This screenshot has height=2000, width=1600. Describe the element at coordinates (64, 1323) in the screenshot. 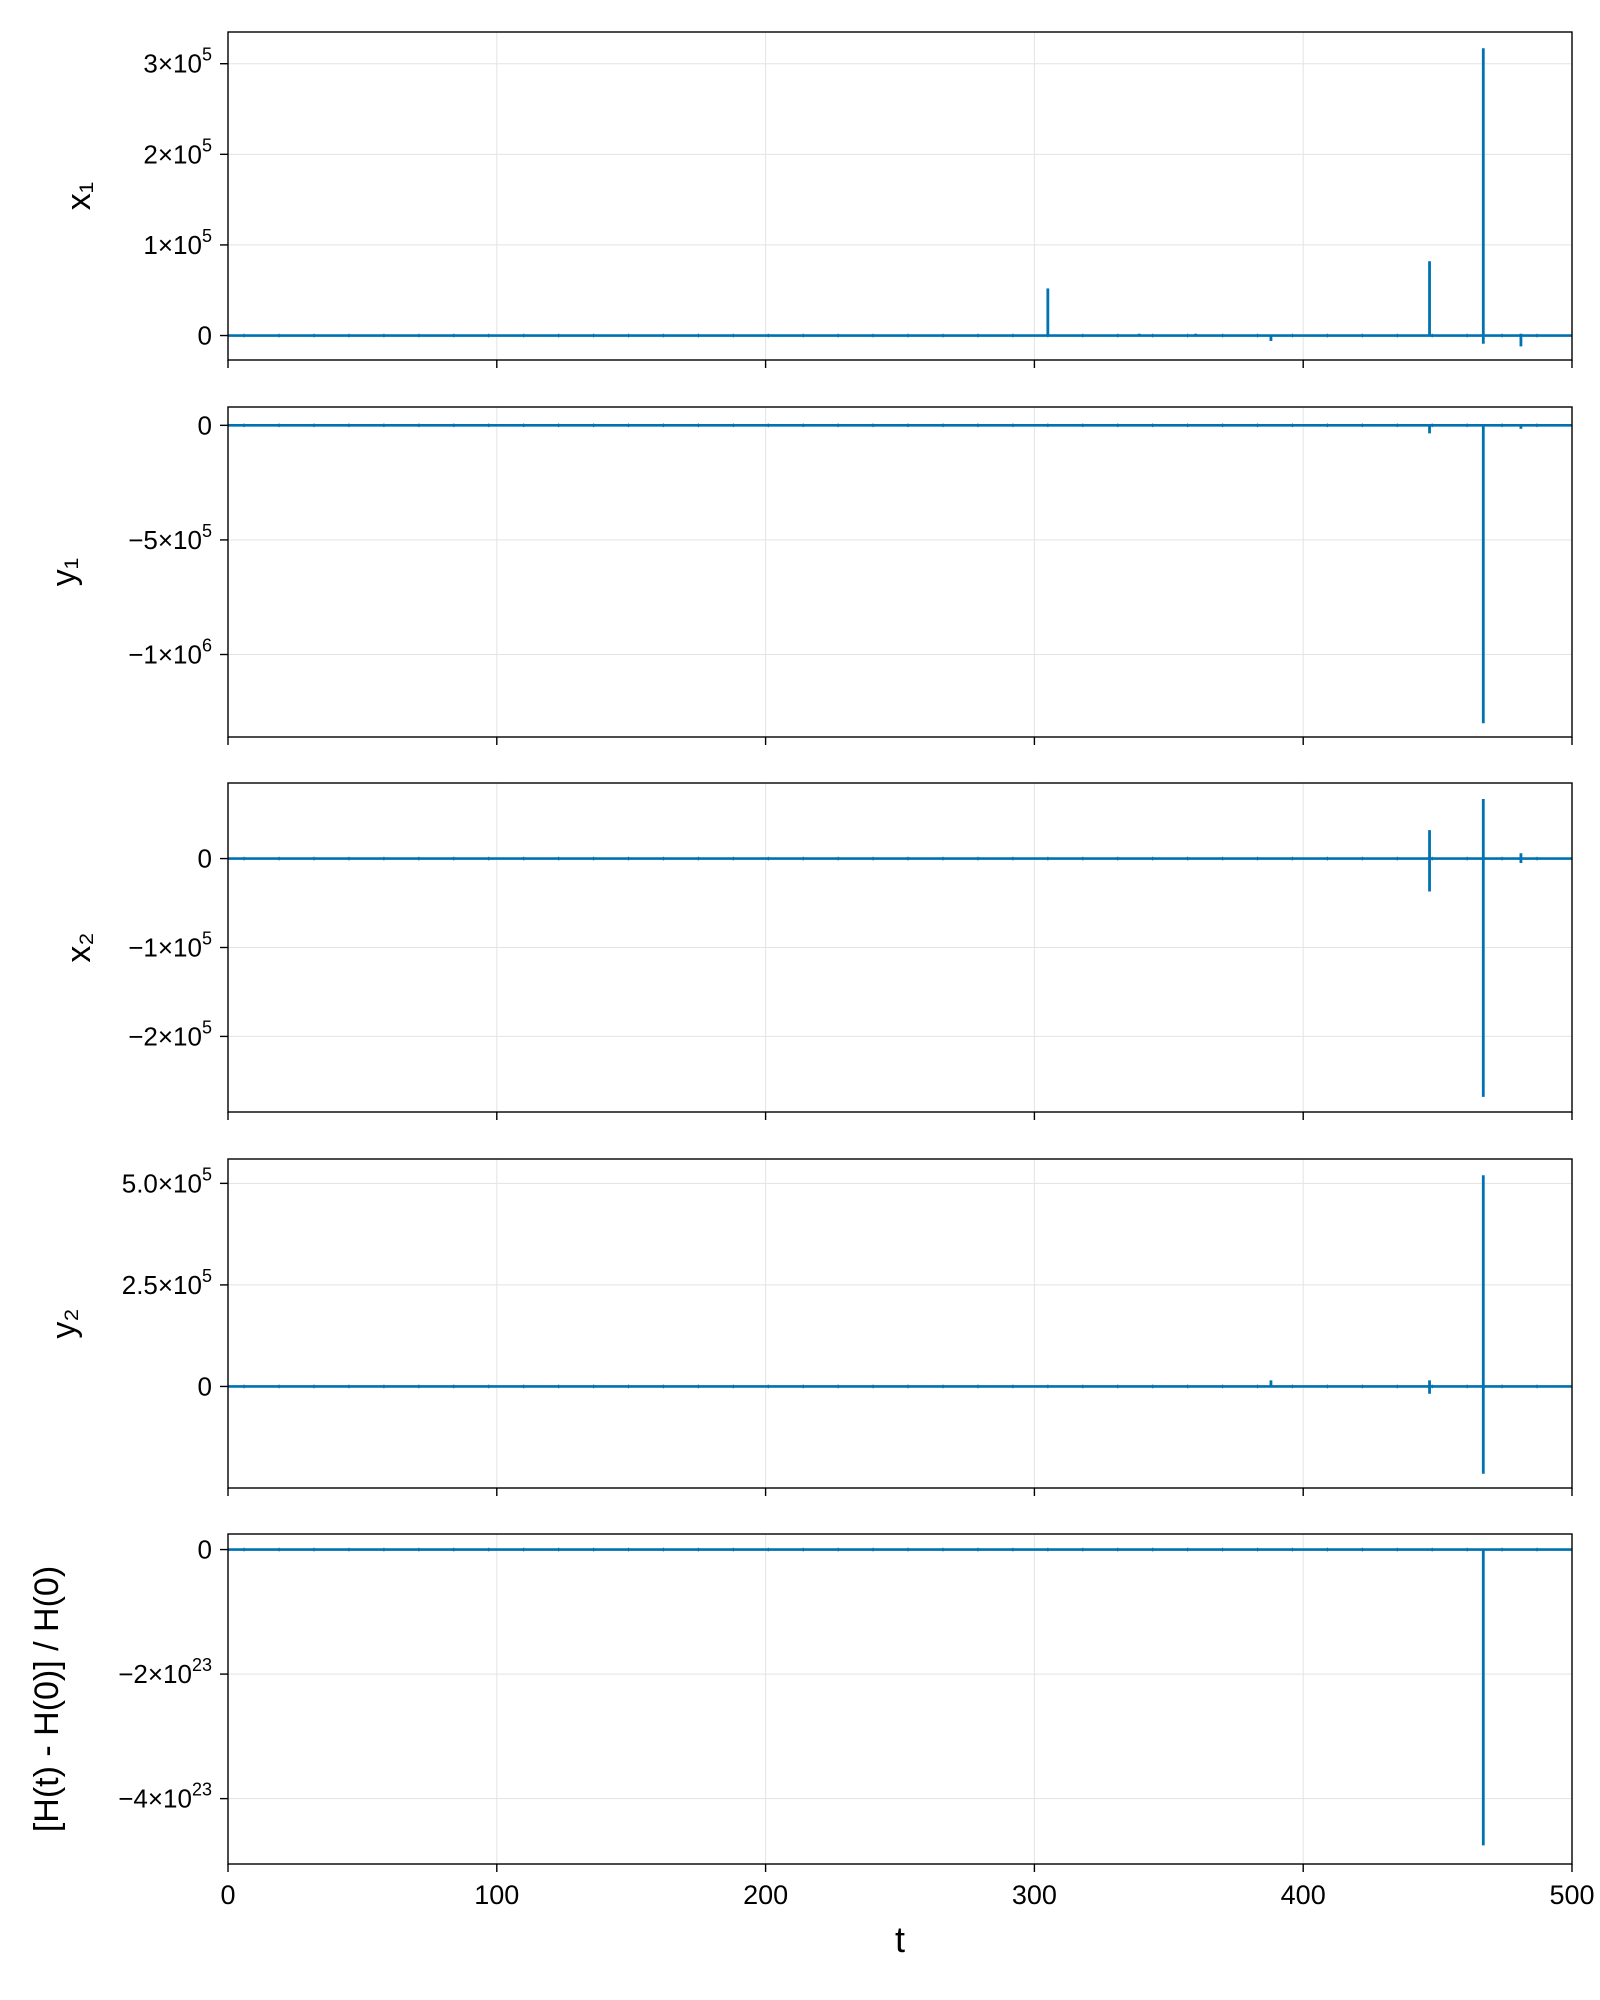

I see `y-axis-label: y₂` at that location.